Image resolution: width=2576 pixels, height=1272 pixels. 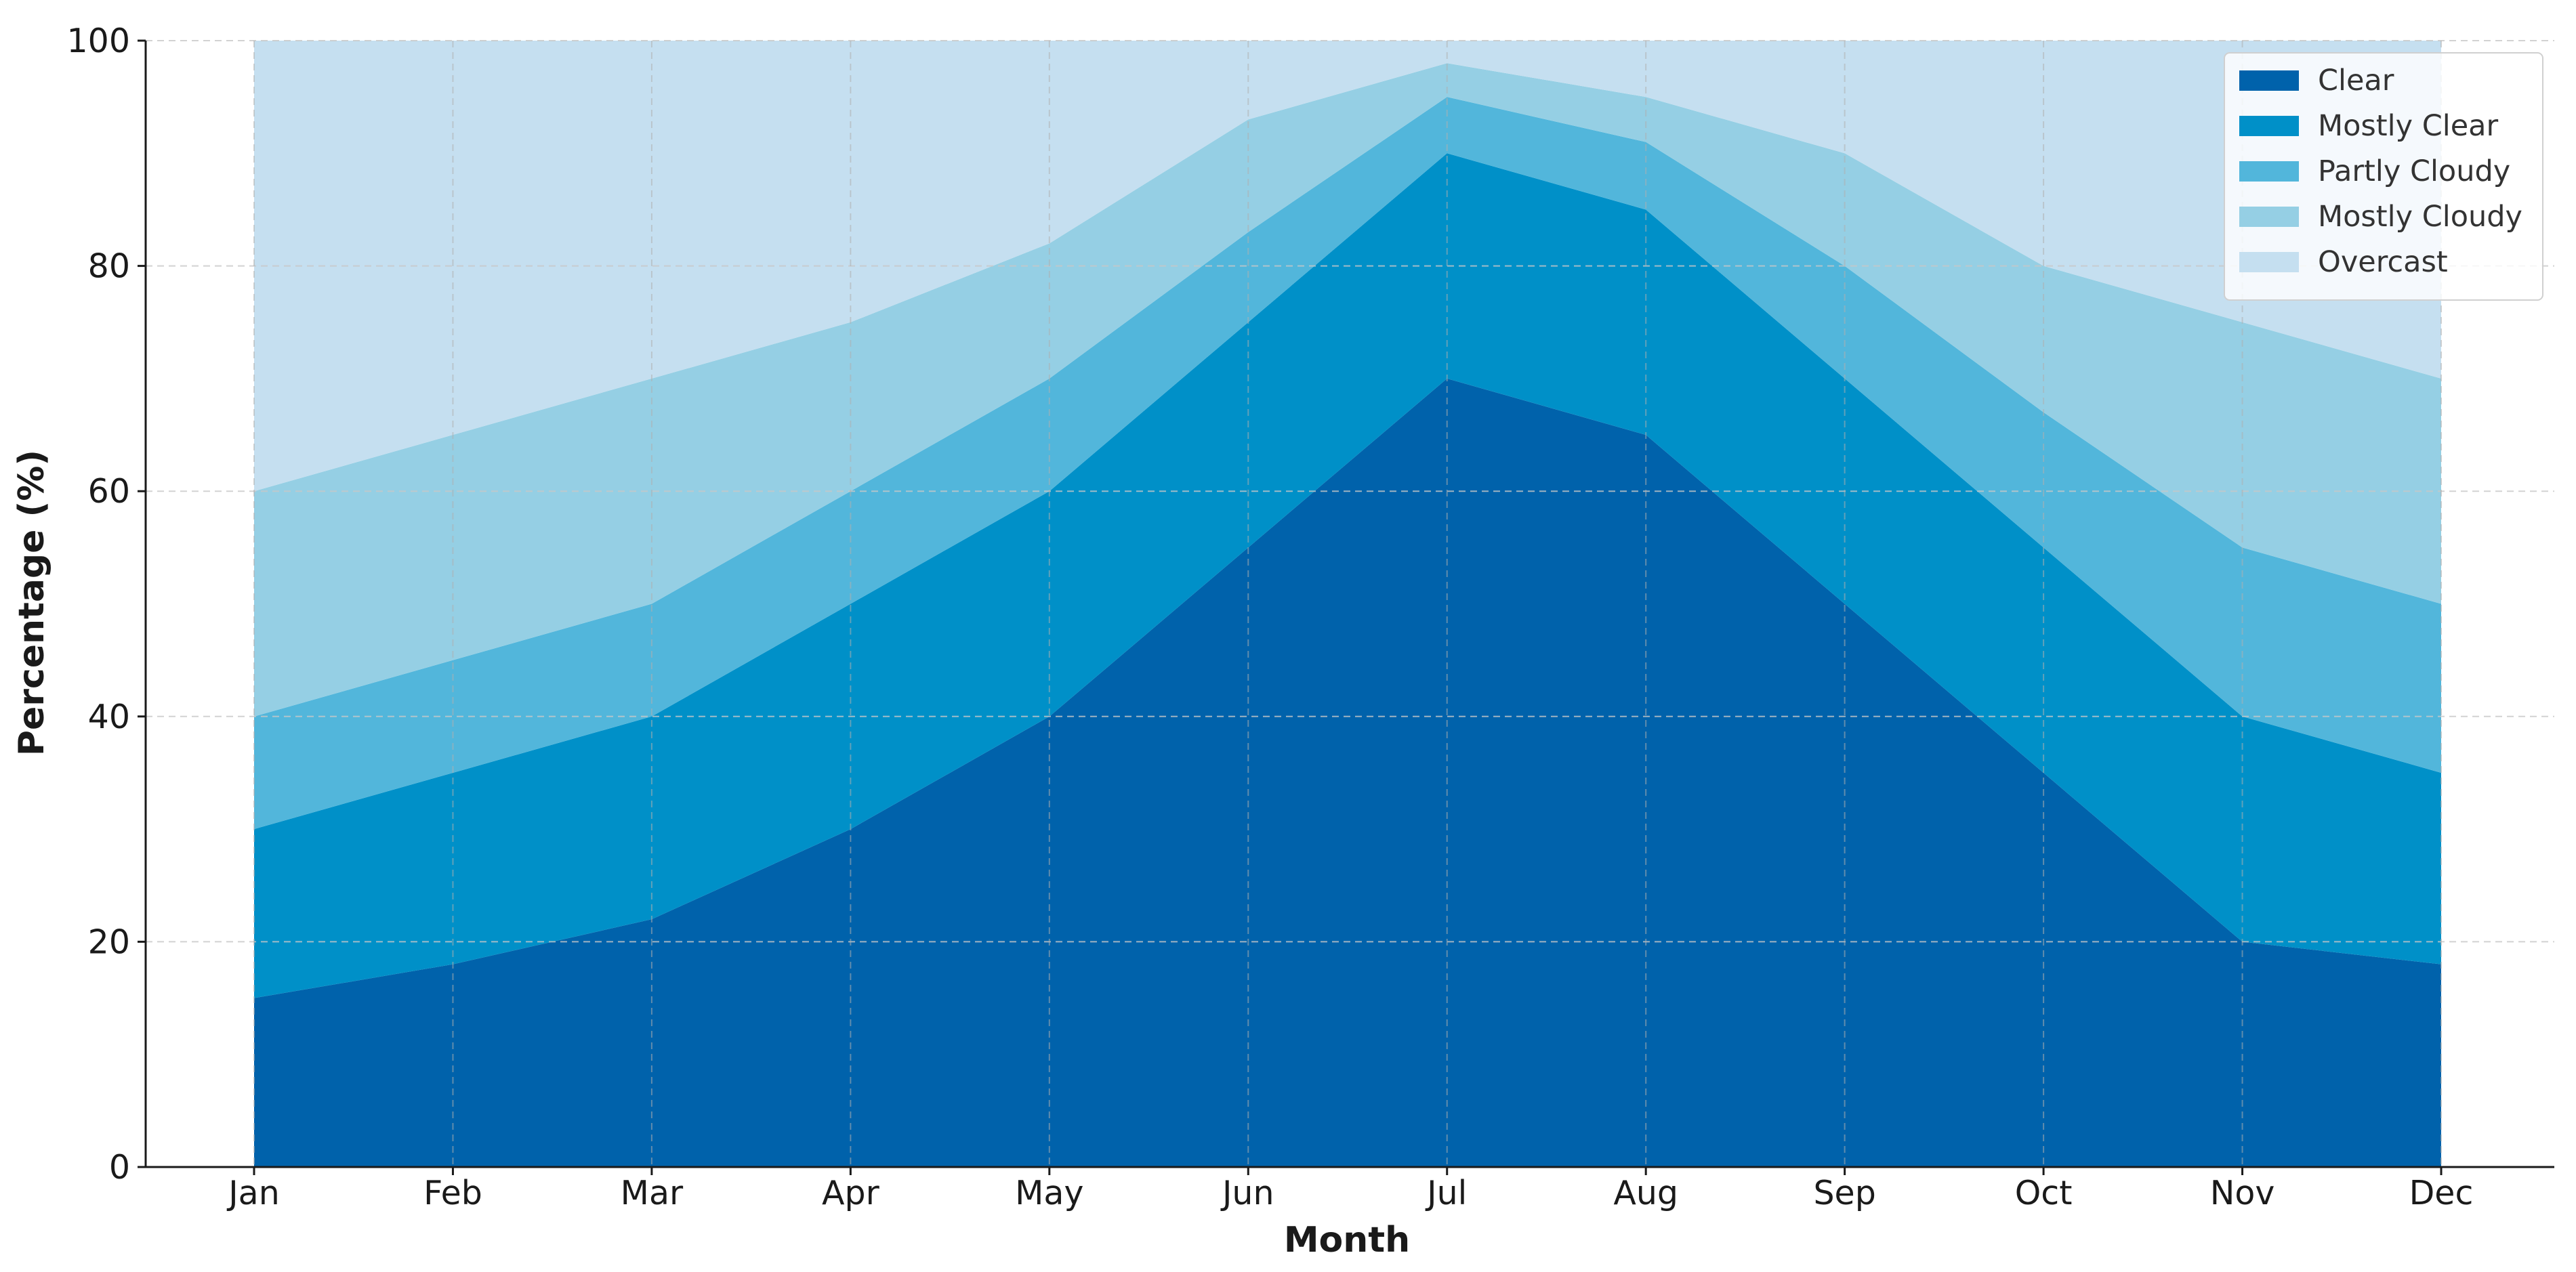 I want to click on legend-label: Overcast, so click(x=2383, y=262).